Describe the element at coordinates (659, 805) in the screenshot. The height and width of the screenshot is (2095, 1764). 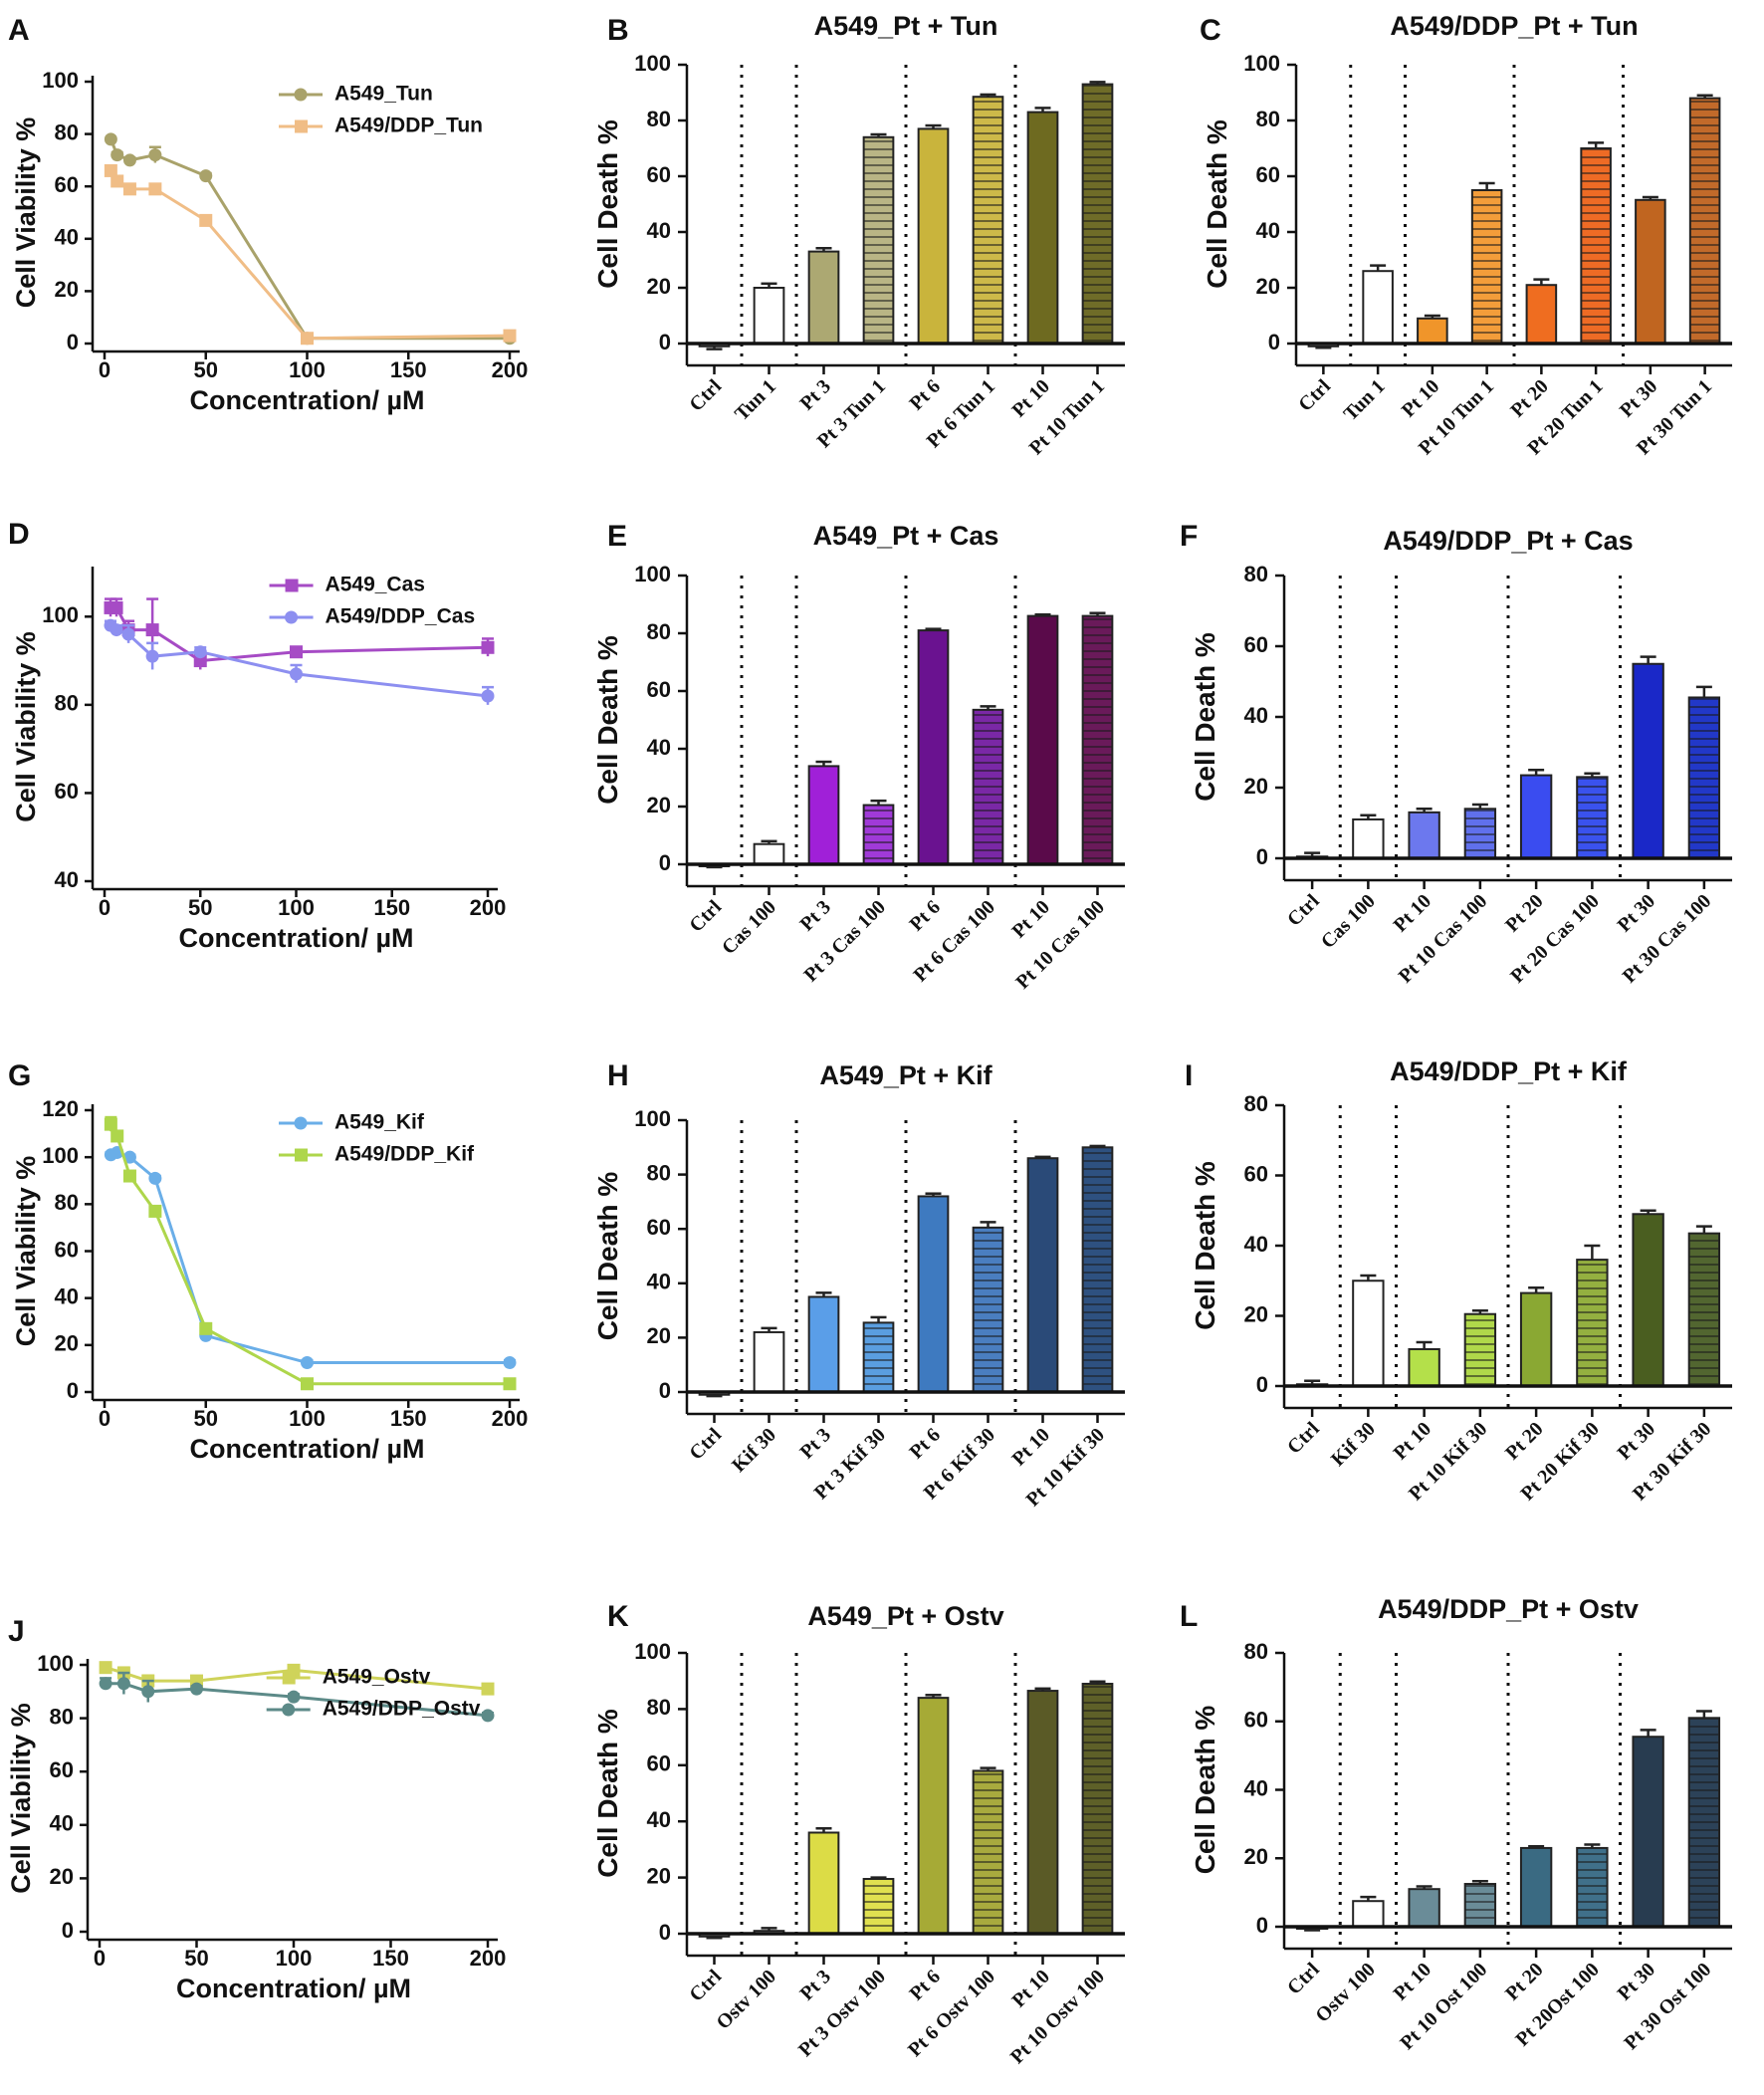
I see `y-tick-label: 20` at that location.